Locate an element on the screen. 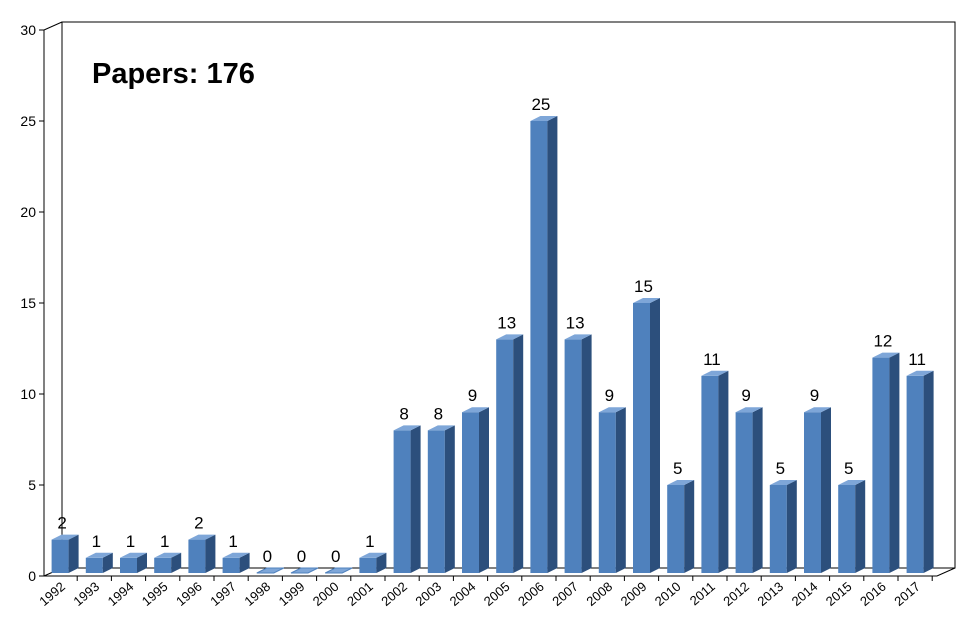 This screenshot has height=637, width=975. bar-2010: 5 is located at coordinates (681, 516).